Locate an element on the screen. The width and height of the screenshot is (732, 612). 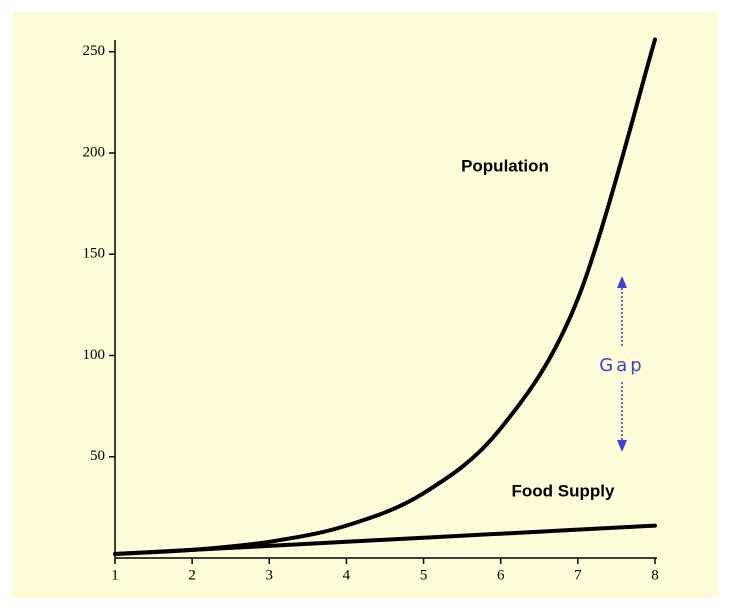
x-tick-label: 2 is located at coordinates (192, 575).